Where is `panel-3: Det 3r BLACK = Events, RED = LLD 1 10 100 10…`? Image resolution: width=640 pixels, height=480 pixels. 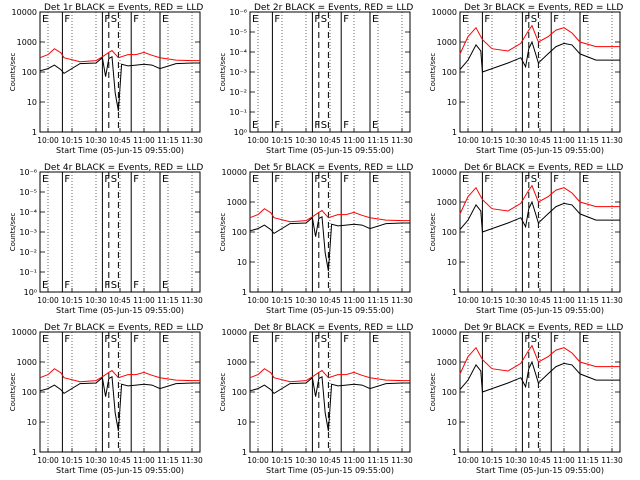 panel-3: Det 3r BLACK = Events, RED = LLD 1 10 100 10… is located at coordinates (526, 79).